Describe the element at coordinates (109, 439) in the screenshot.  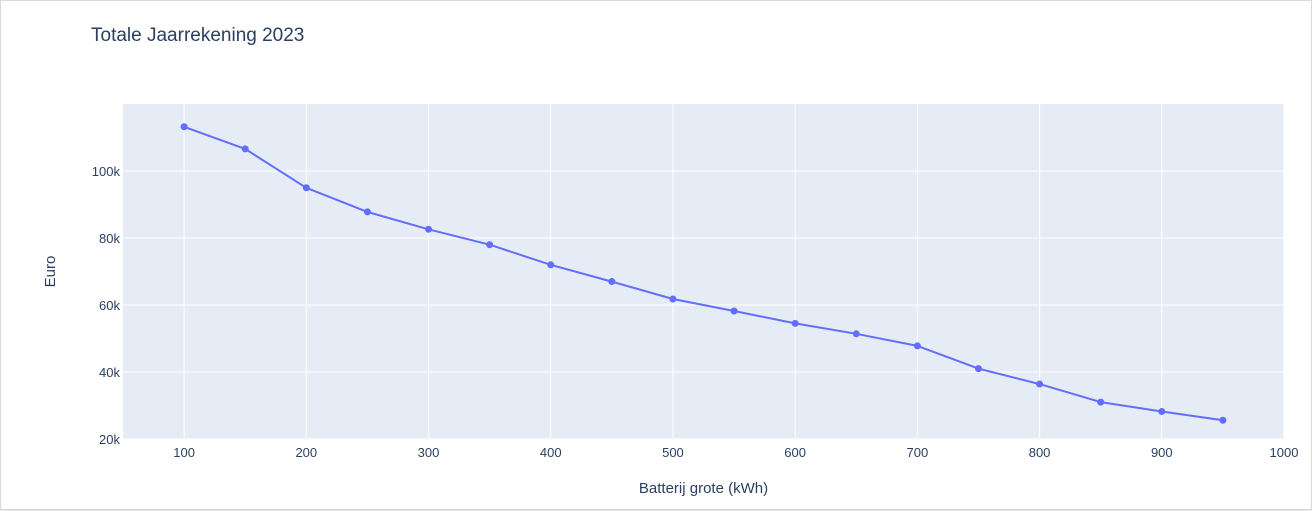
I see `y-tick-label: 20k` at that location.